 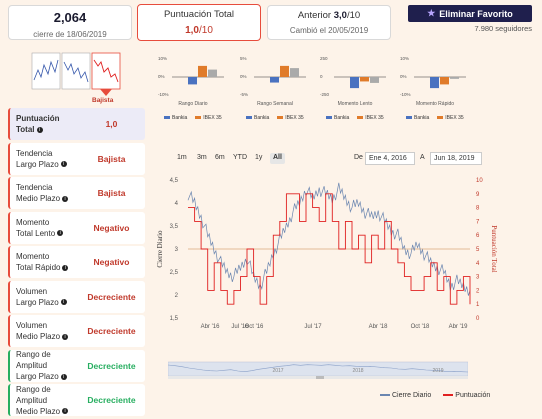 I want to click on mini-chart-label: Rango Semanal, so click(x=275, y=104).